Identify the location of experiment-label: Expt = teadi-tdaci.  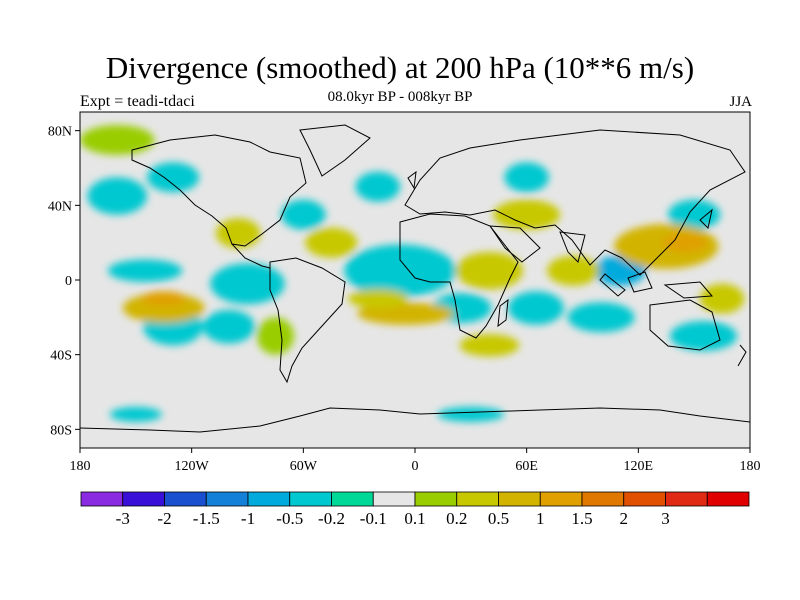
(137, 101).